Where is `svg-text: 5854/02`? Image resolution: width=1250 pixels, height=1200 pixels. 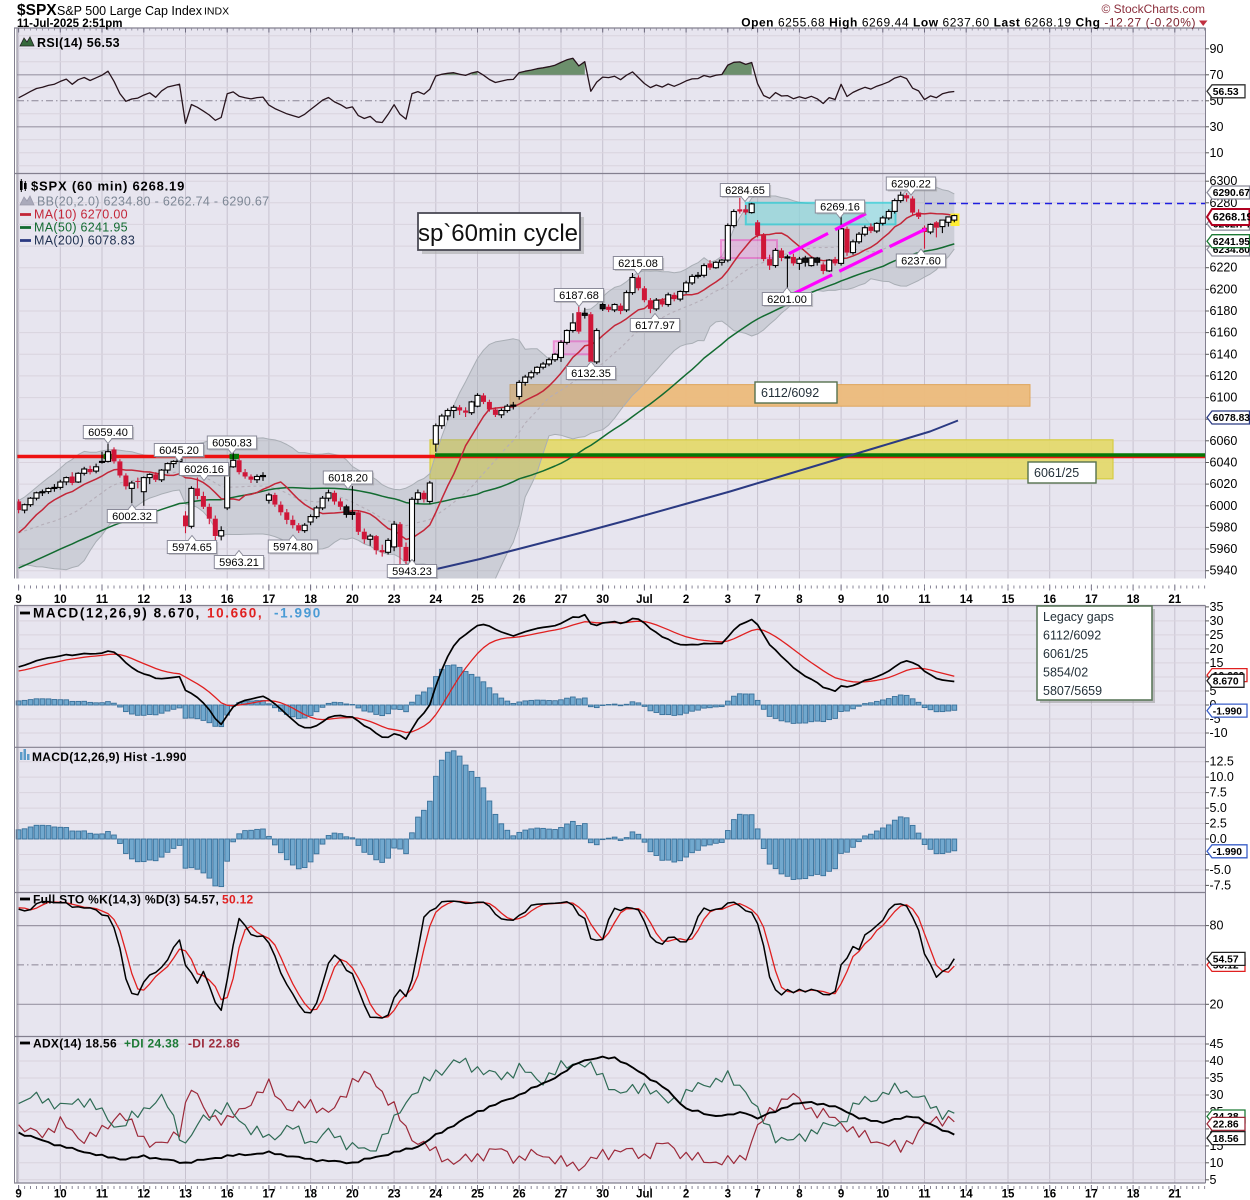
svg-text: 5854/02 is located at coordinates (1065, 673).